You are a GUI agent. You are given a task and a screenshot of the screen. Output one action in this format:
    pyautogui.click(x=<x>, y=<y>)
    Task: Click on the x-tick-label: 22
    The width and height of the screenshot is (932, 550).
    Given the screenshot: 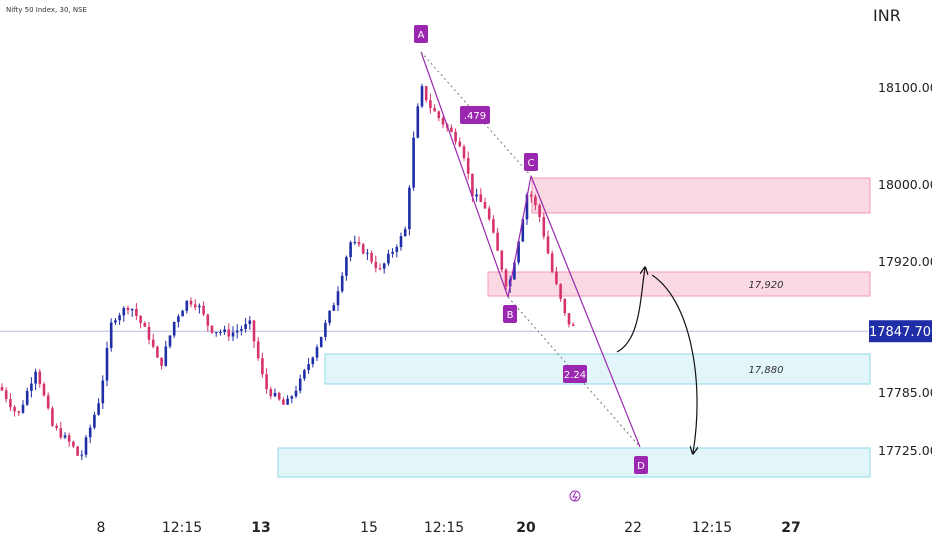 What is the action you would take?
    pyautogui.click(x=633, y=528)
    